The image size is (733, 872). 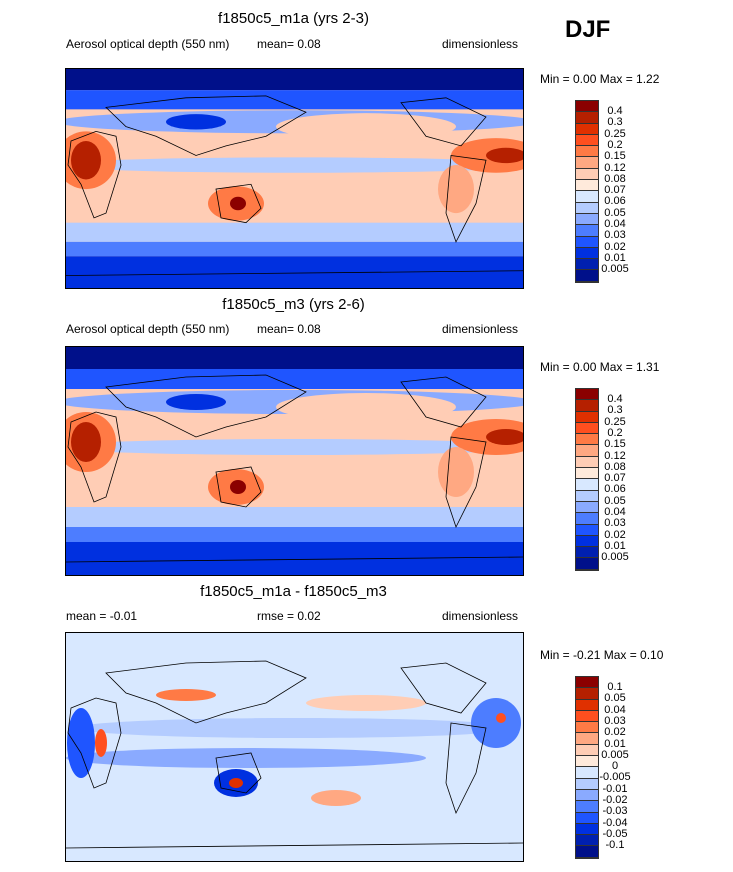 What do you see at coordinates (615, 845) in the screenshot?
I see `colorbar-label: -0.1` at bounding box center [615, 845].